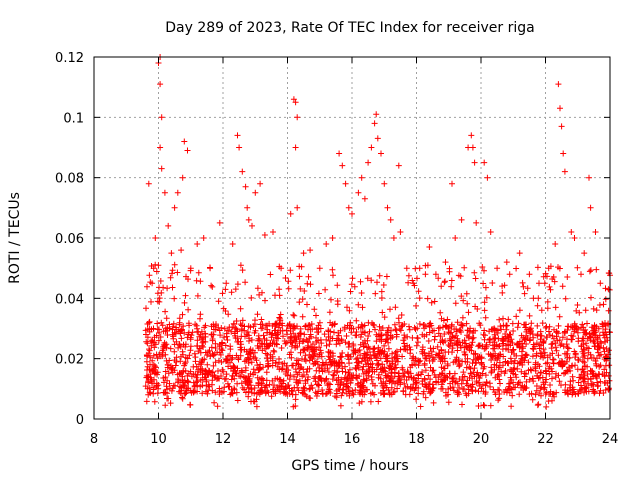 This screenshot has height=480, width=640. Describe the element at coordinates (73, 118) in the screenshot. I see `y-tick-label: 0.1` at that location.